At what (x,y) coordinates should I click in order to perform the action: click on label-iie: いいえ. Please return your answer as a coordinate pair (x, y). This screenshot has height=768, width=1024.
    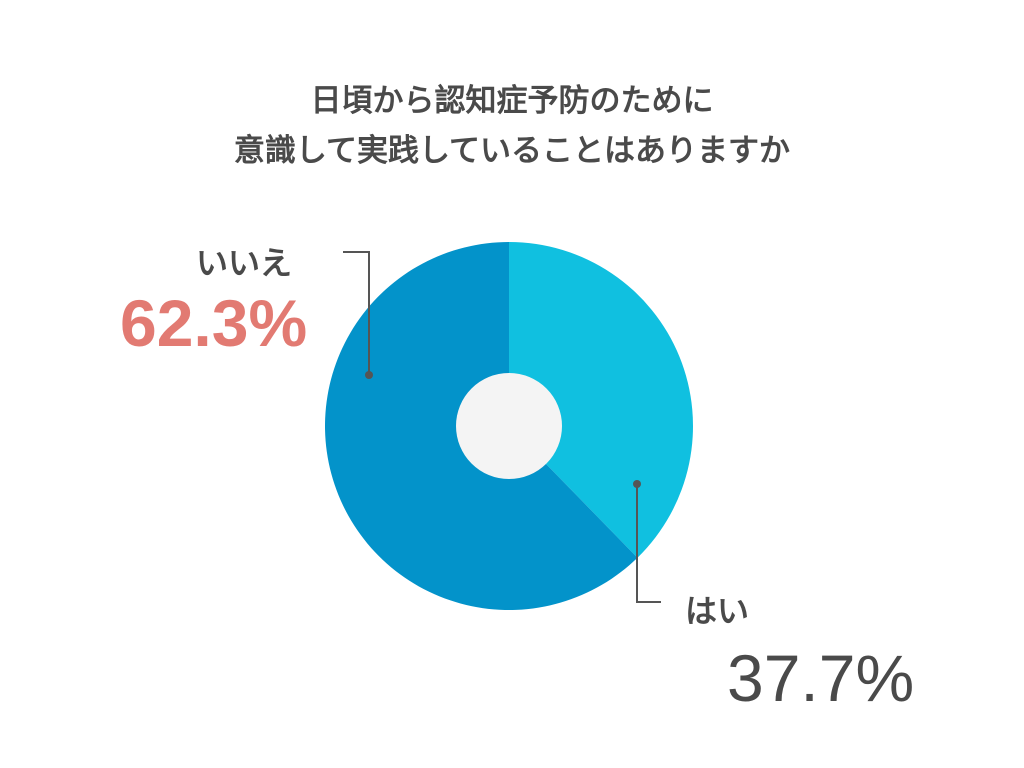
    Looking at the image, I should click on (244, 263).